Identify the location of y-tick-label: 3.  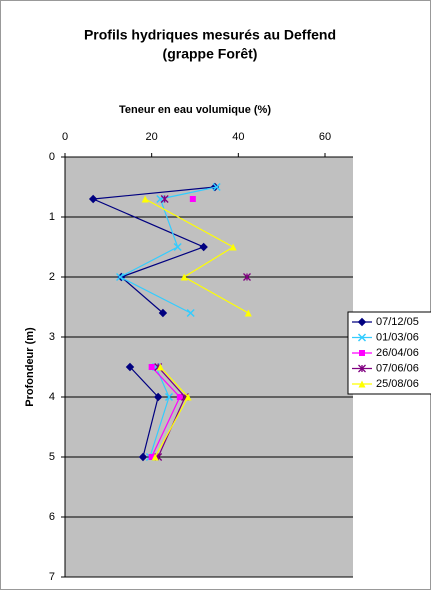
(52, 337).